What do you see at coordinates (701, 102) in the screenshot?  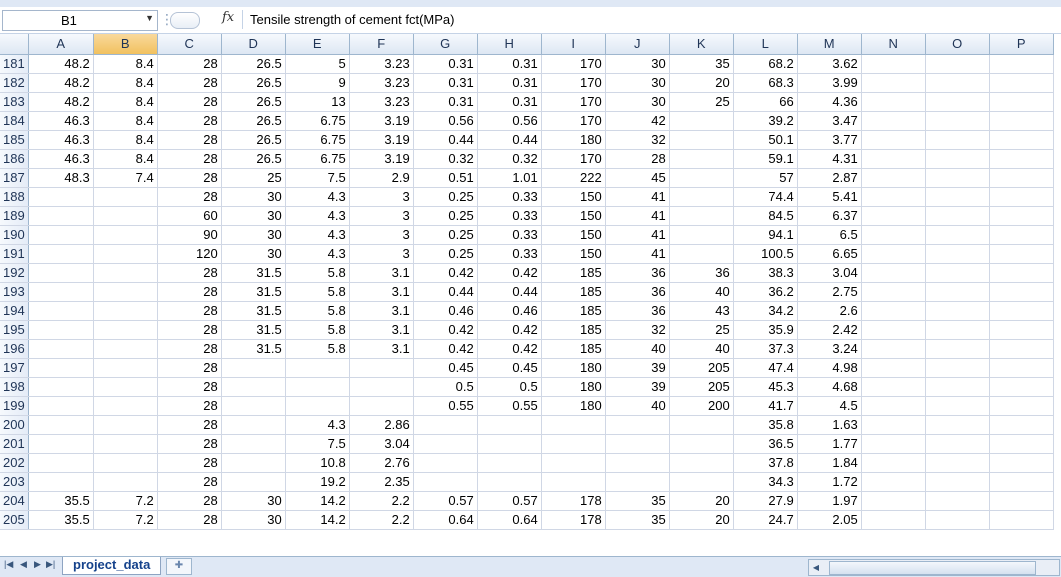 I see `cell: 25` at bounding box center [701, 102].